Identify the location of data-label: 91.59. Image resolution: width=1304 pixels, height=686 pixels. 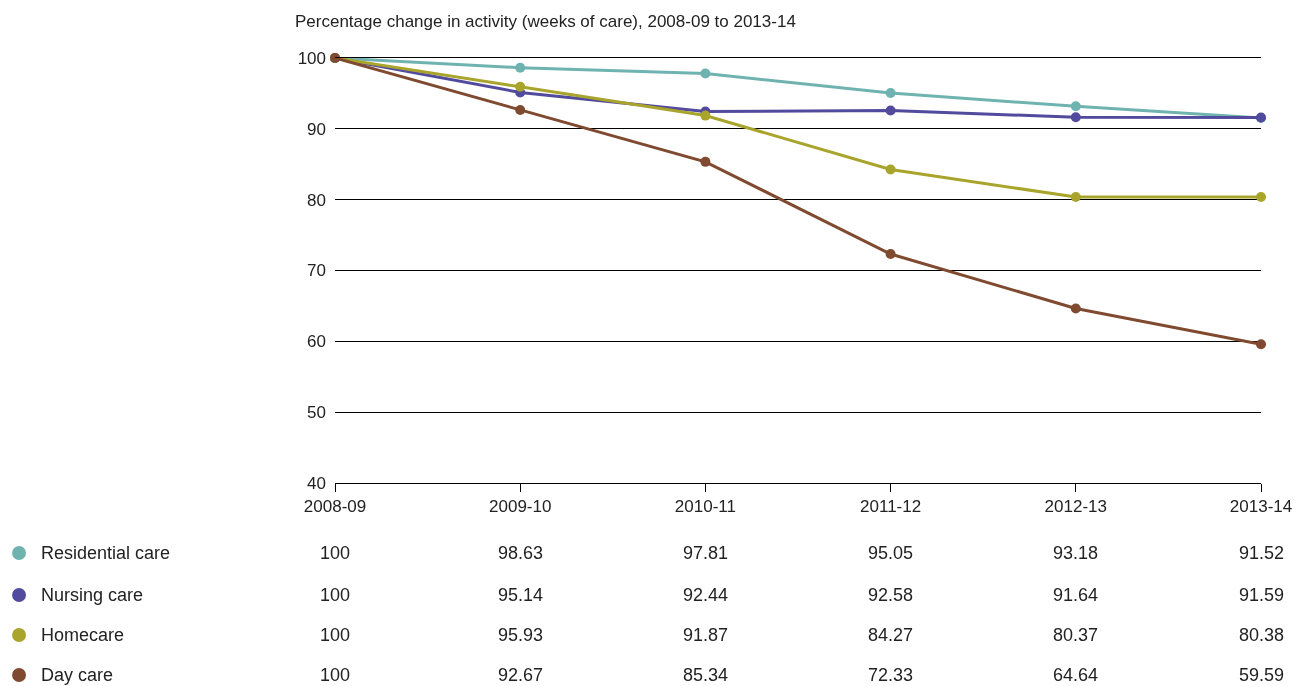
(1262, 595).